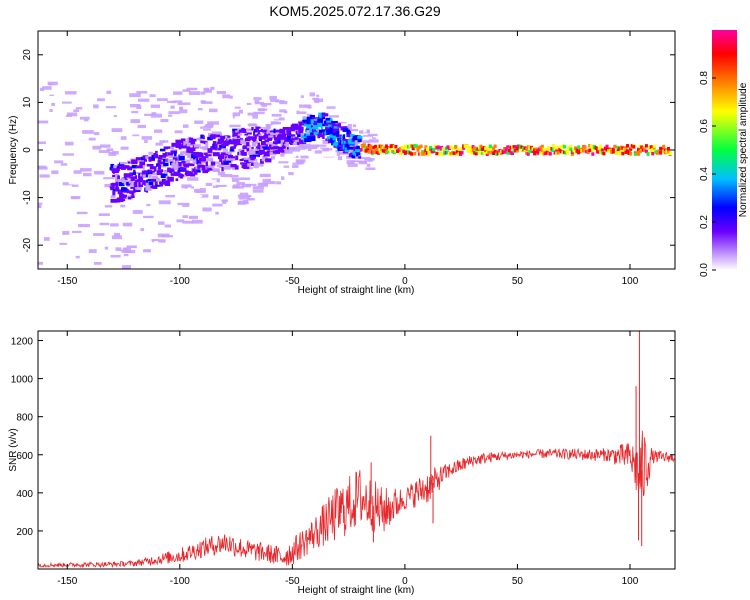 The height and width of the screenshot is (600, 750). Describe the element at coordinates (518, 581) in the screenshot. I see `snr-x-tick-label: 50` at that location.